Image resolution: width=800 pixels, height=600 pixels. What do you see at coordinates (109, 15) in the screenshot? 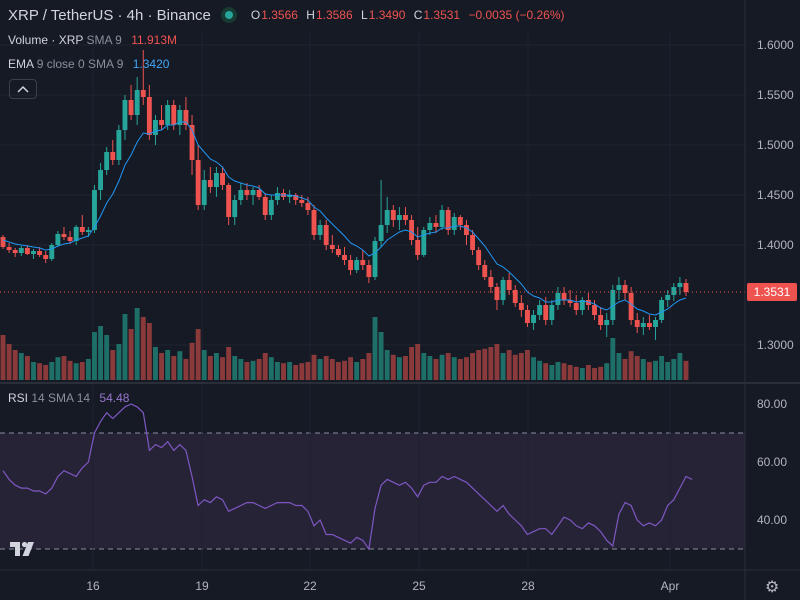
I see `symbol-title: XRP / TetherUS · 4h · Binance` at bounding box center [109, 15].